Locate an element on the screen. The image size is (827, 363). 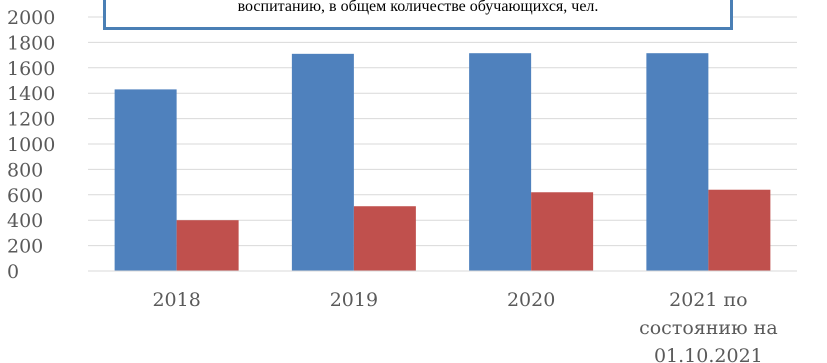
y-axis-ticks: 0 200 400 600 800 1000 1200 1400 1600 1800 2000 is located at coordinates (31, 145).